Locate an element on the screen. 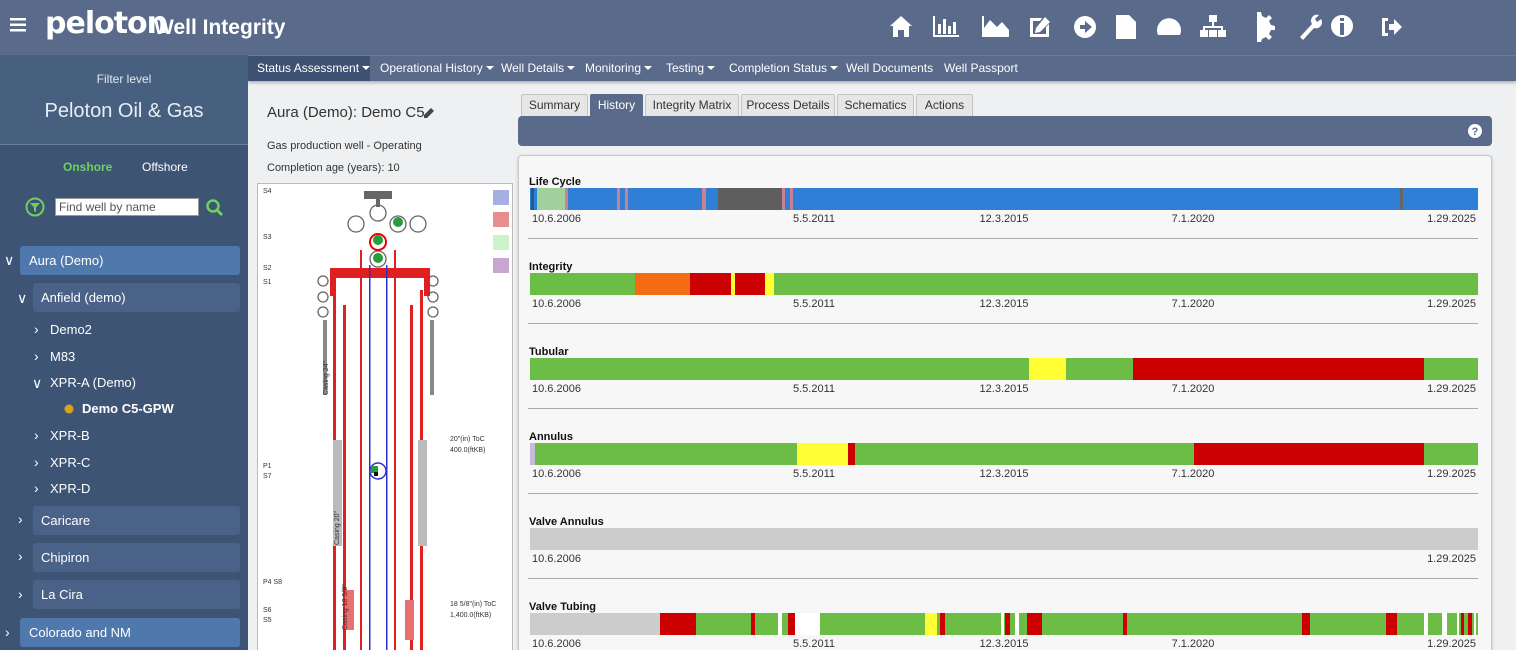 The width and height of the screenshot is (1516, 650). logout-icon is located at coordinates (1392, 27).